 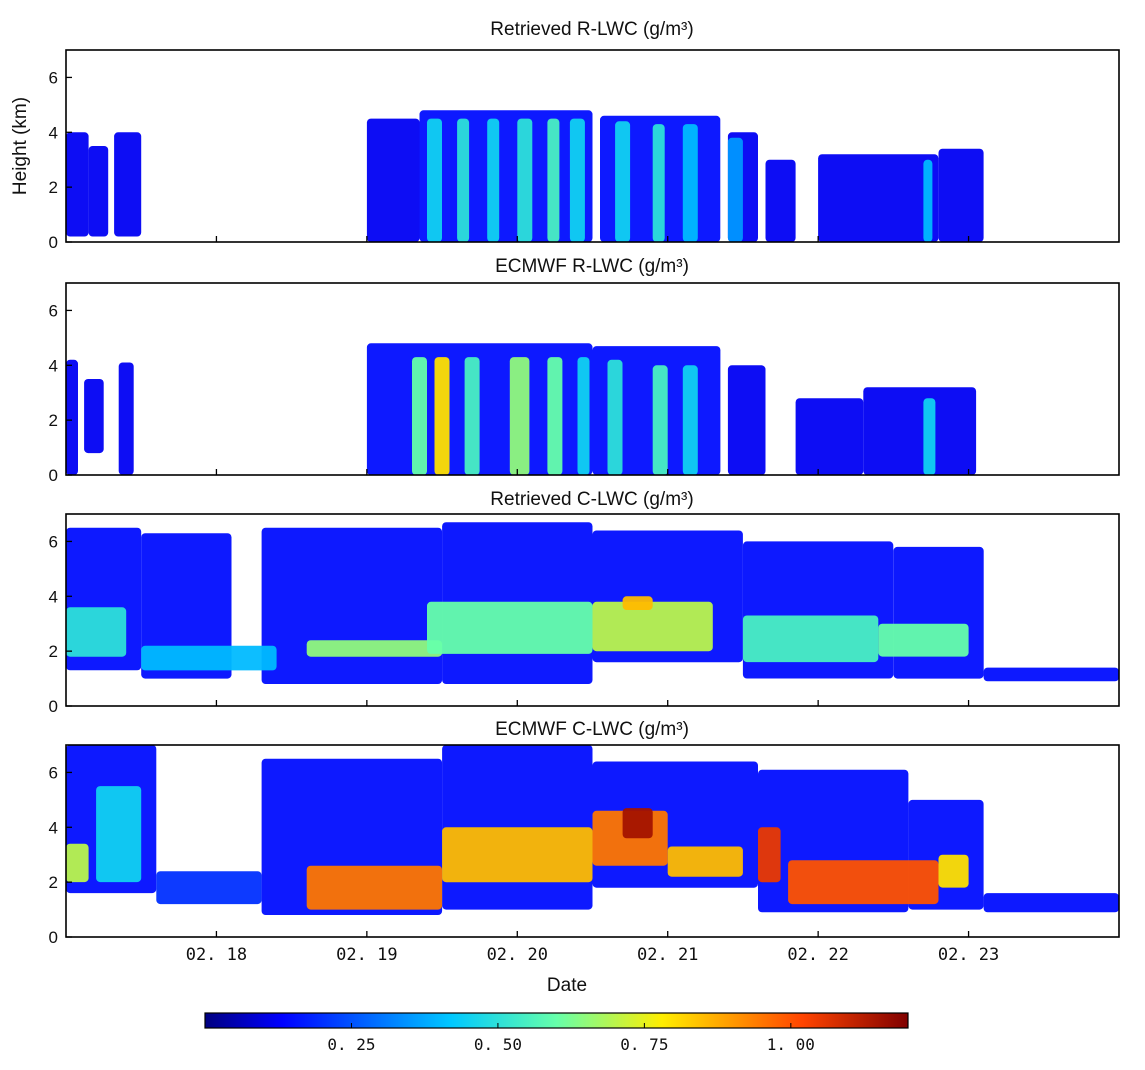 I want to click on x-tick-label: 02. 21, so click(x=667, y=955).